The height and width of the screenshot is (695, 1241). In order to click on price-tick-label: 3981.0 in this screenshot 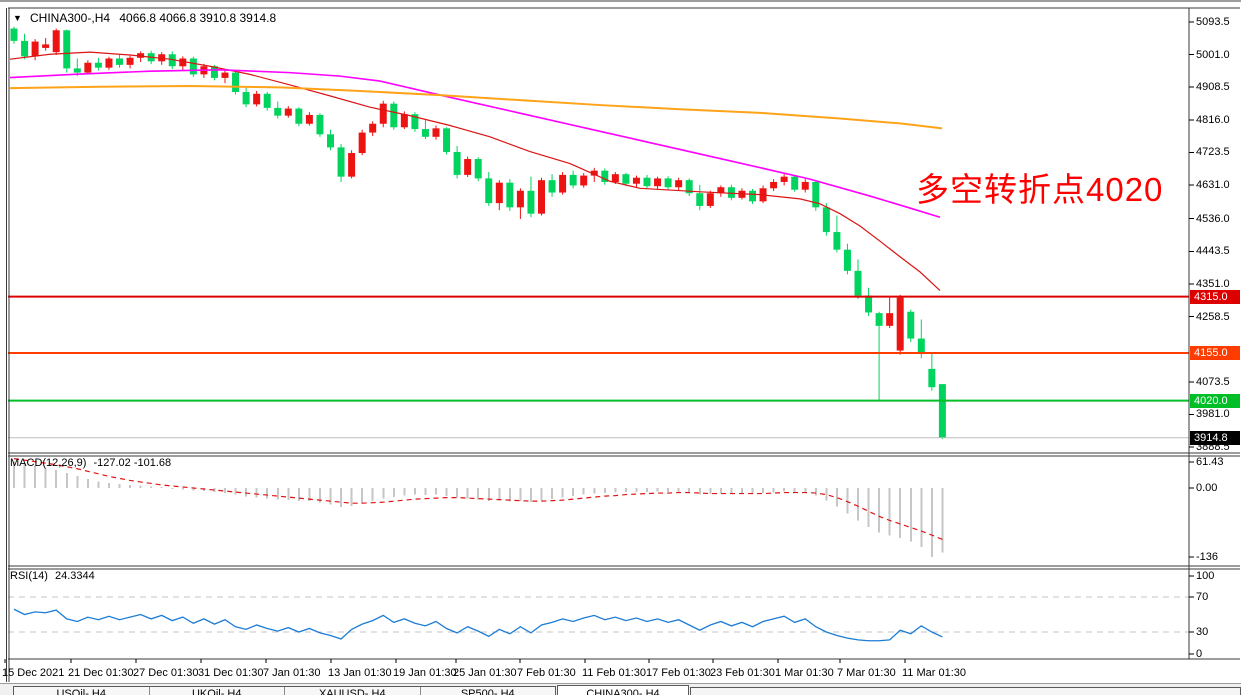, I will do `click(1213, 414)`.